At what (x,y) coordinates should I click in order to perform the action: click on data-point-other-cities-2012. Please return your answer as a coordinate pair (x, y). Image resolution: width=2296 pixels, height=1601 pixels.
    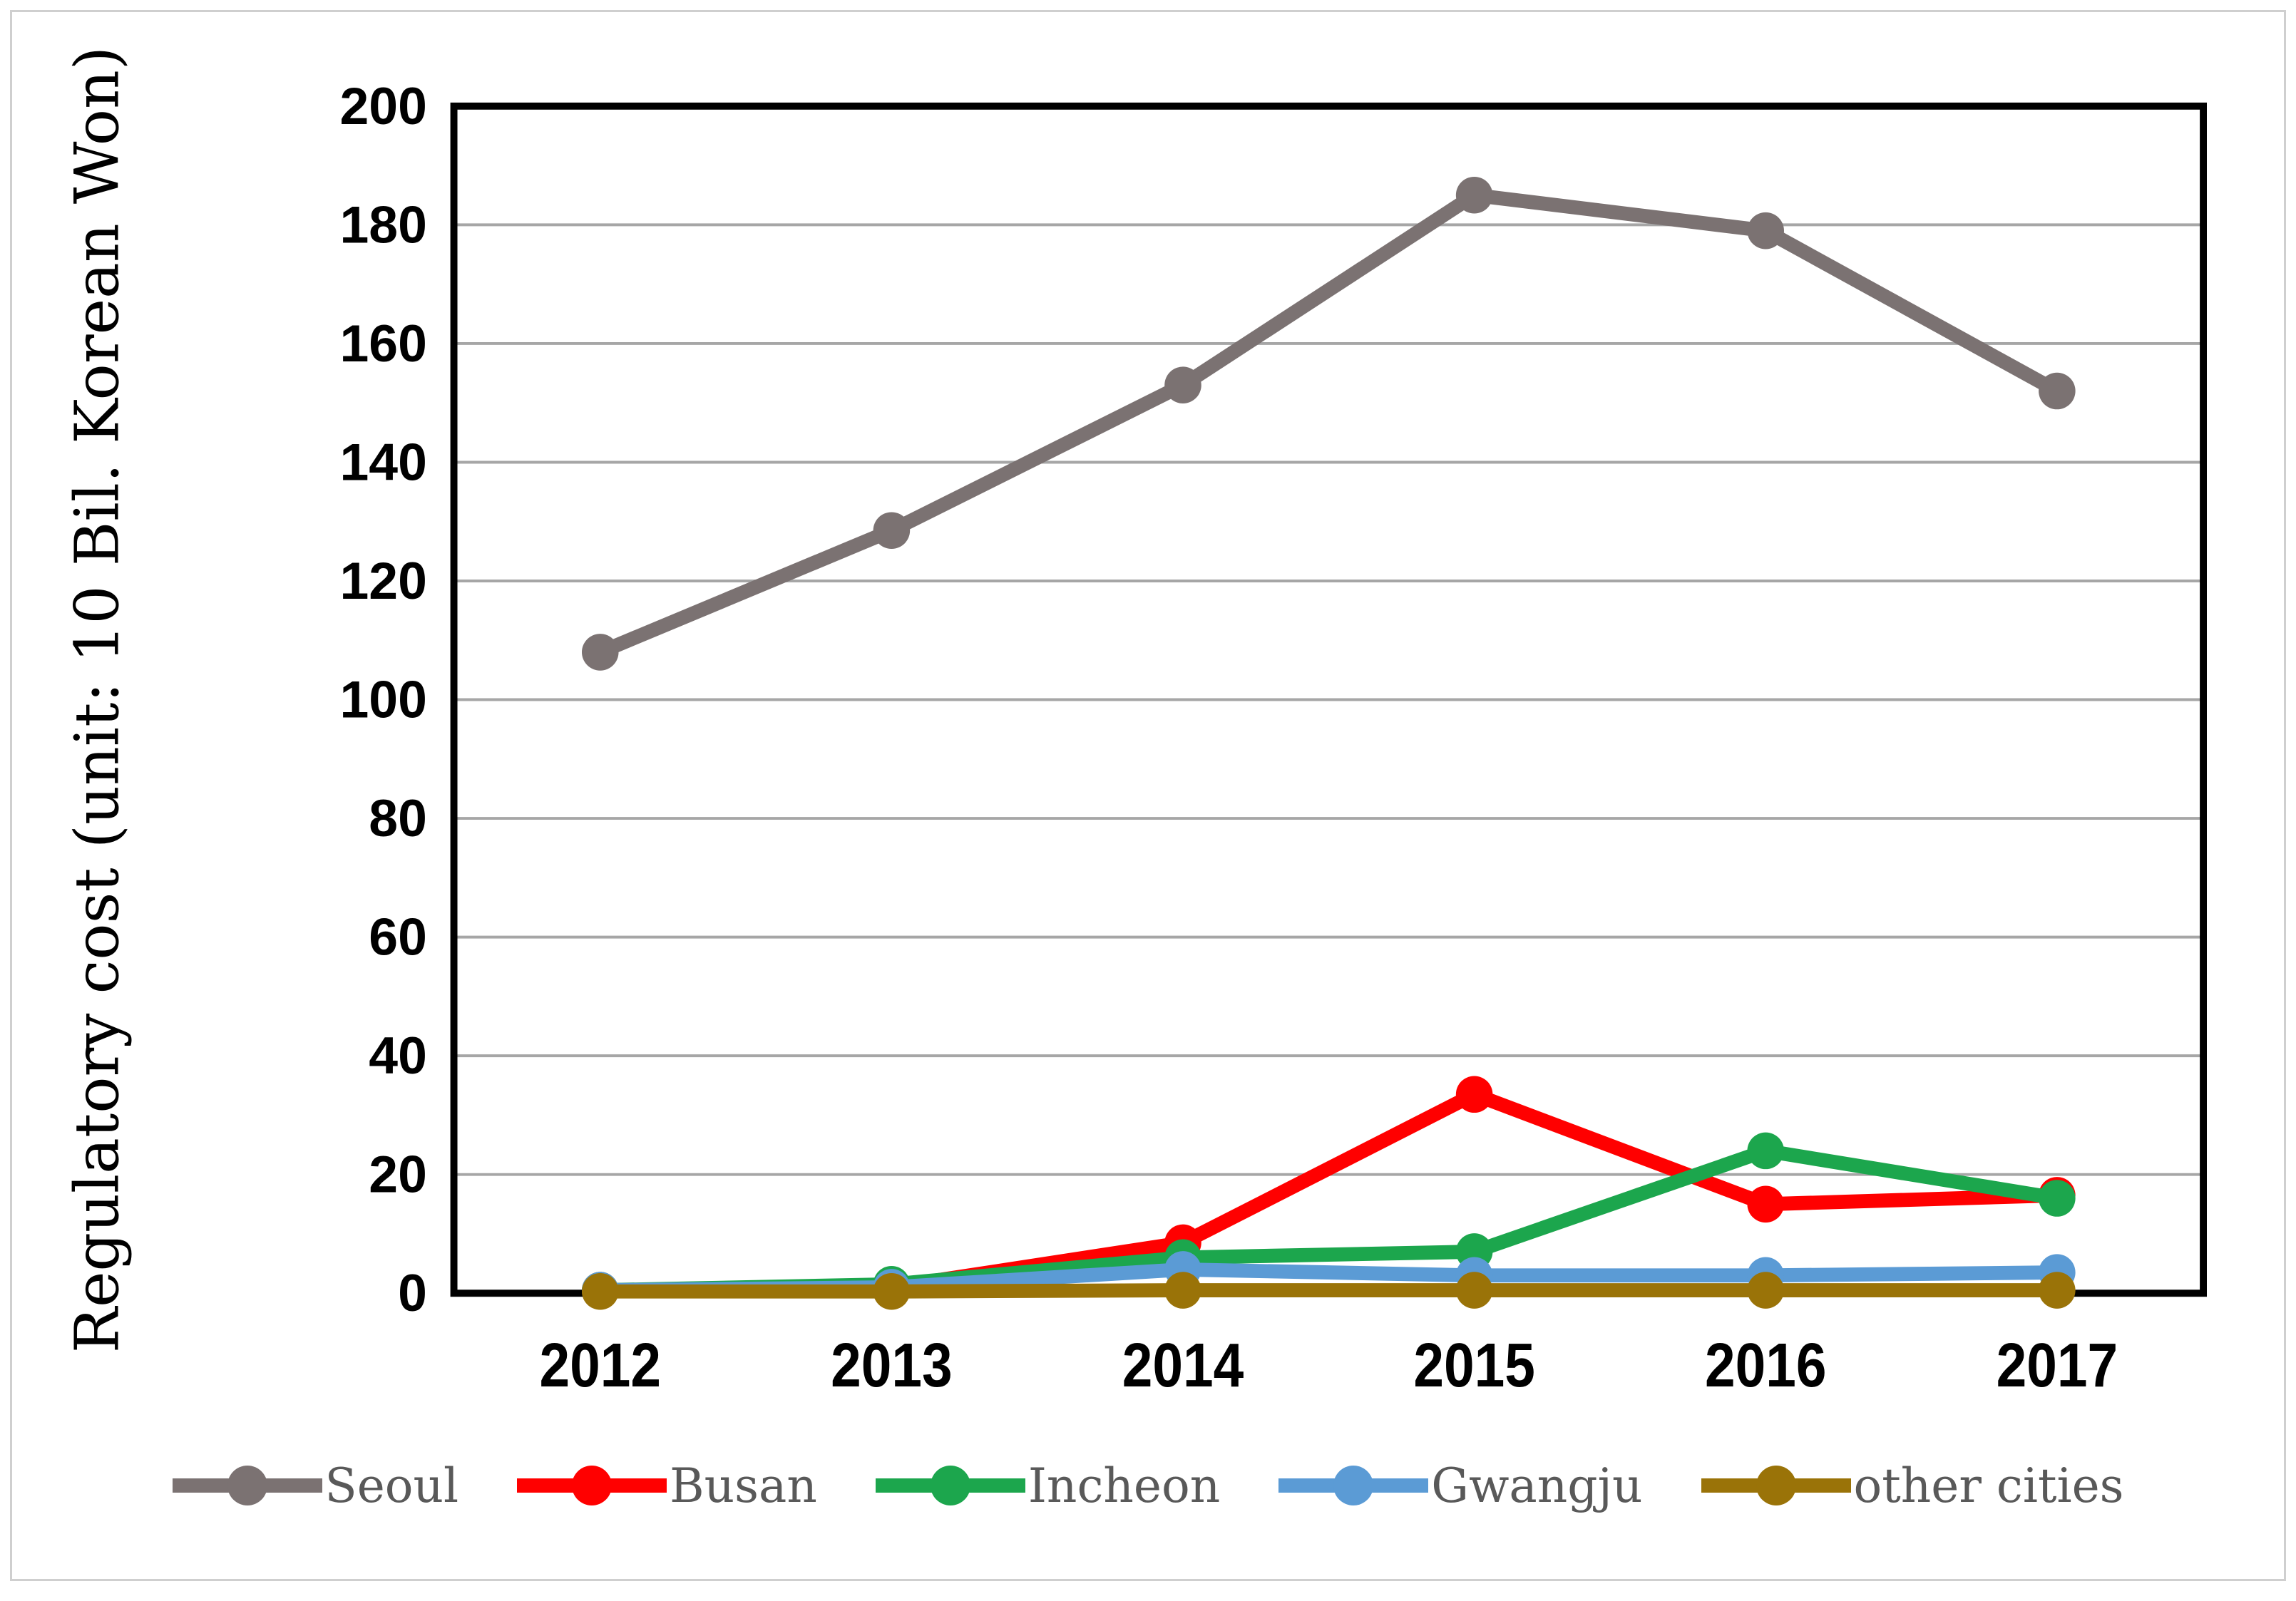
    Looking at the image, I should click on (600, 1291).